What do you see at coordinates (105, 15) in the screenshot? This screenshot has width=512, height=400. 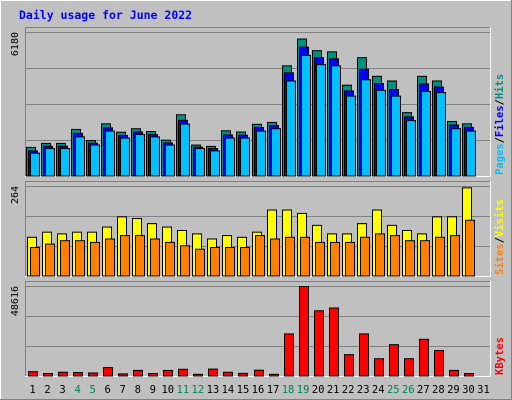 I see `chart-title: Daily usage for June 2022` at bounding box center [105, 15].